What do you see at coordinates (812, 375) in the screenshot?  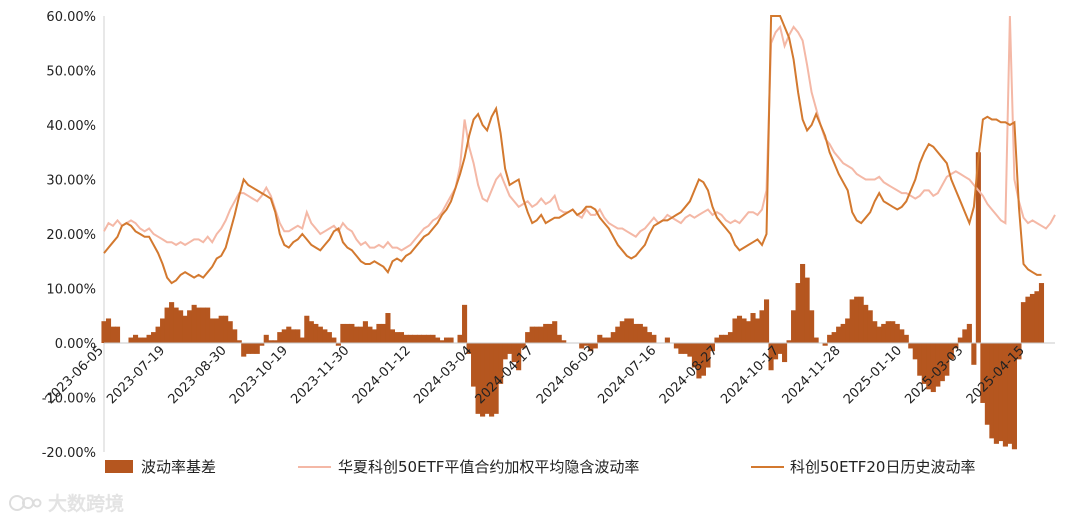 I see `x-tick-label: 2024-11-28` at bounding box center [812, 375].